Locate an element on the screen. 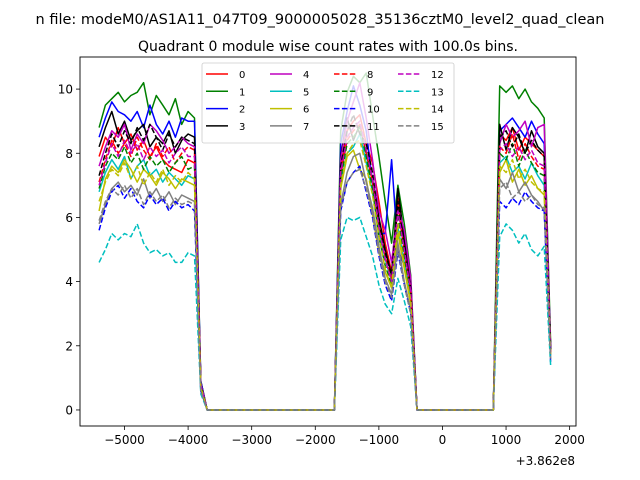  x-axis-offset-label: +3.862e8 is located at coordinates (545, 461).